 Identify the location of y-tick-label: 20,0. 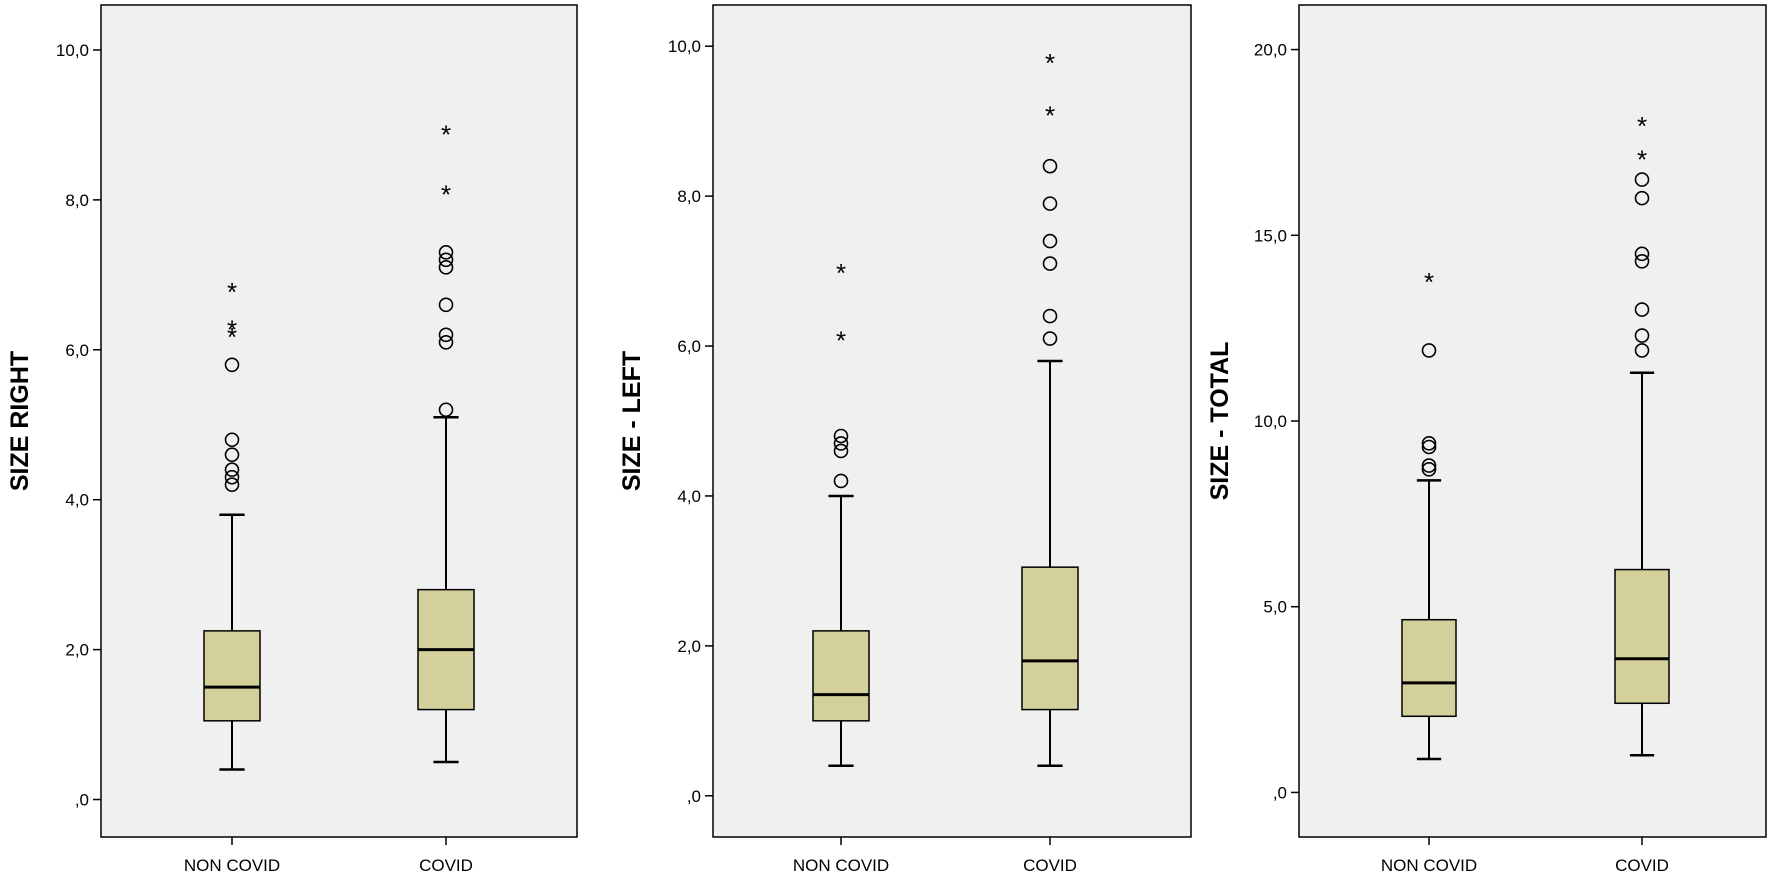
(1270, 50).